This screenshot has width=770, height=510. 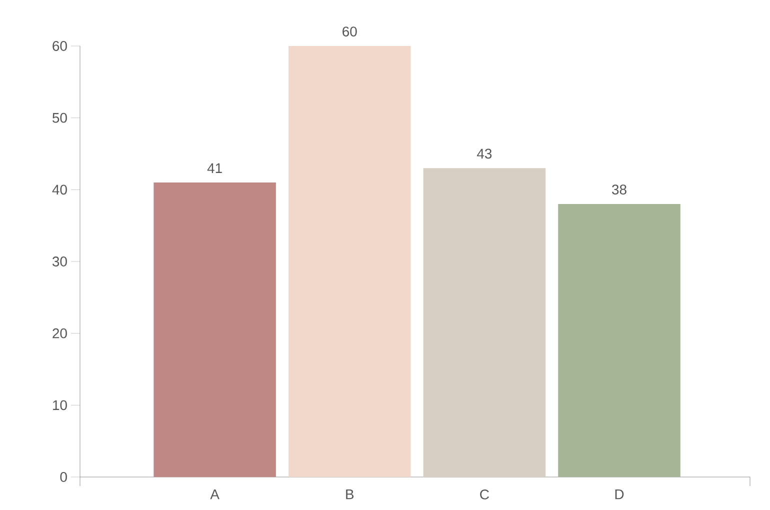 I want to click on y-tick-label: 40, so click(x=59, y=189).